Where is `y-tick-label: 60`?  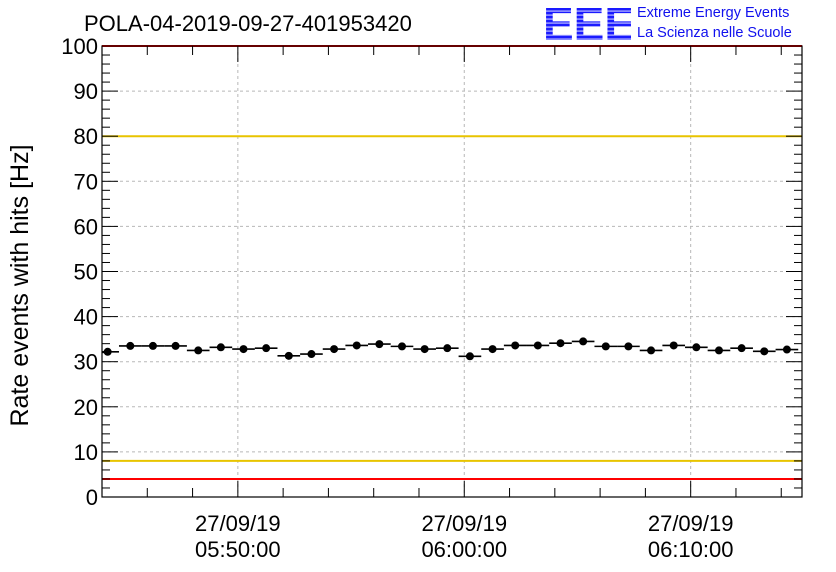 y-tick-label: 60 is located at coordinates (86, 226).